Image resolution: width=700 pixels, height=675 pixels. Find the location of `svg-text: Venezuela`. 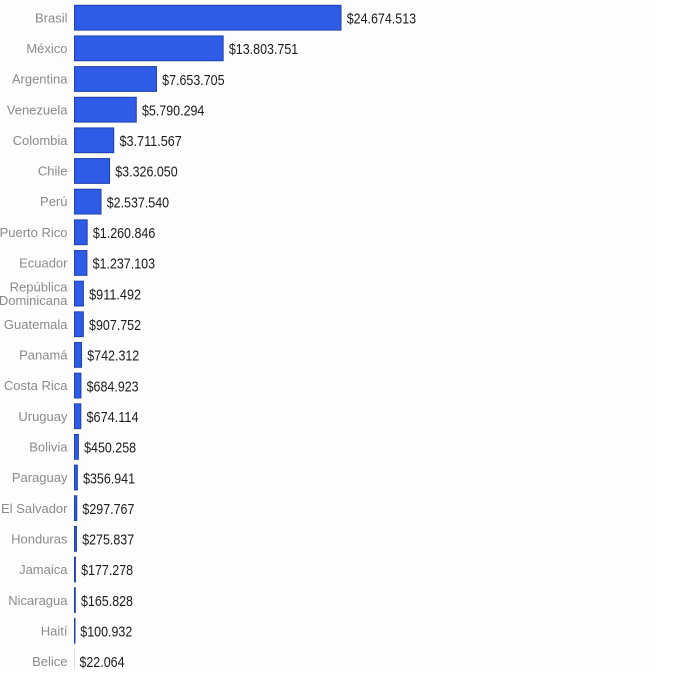

svg-text: Venezuela is located at coordinates (37, 109).